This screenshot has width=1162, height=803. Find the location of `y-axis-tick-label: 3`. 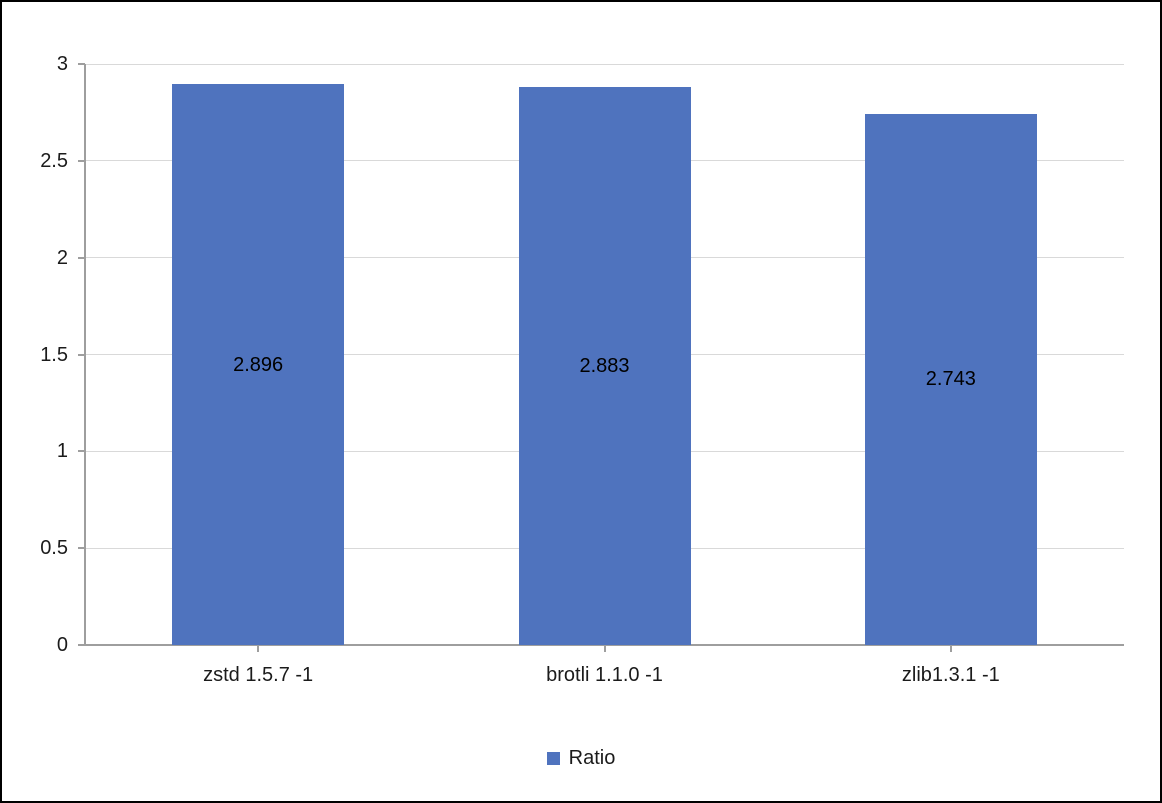

y-axis-tick-label: 3 is located at coordinates (62, 64).